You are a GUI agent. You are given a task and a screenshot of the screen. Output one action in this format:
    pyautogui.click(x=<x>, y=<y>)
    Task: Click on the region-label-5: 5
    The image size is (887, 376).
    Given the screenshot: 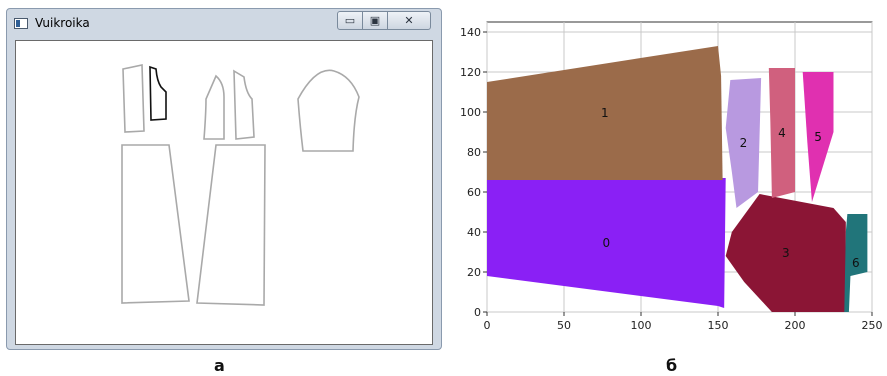 What is the action you would take?
    pyautogui.click(x=818, y=137)
    